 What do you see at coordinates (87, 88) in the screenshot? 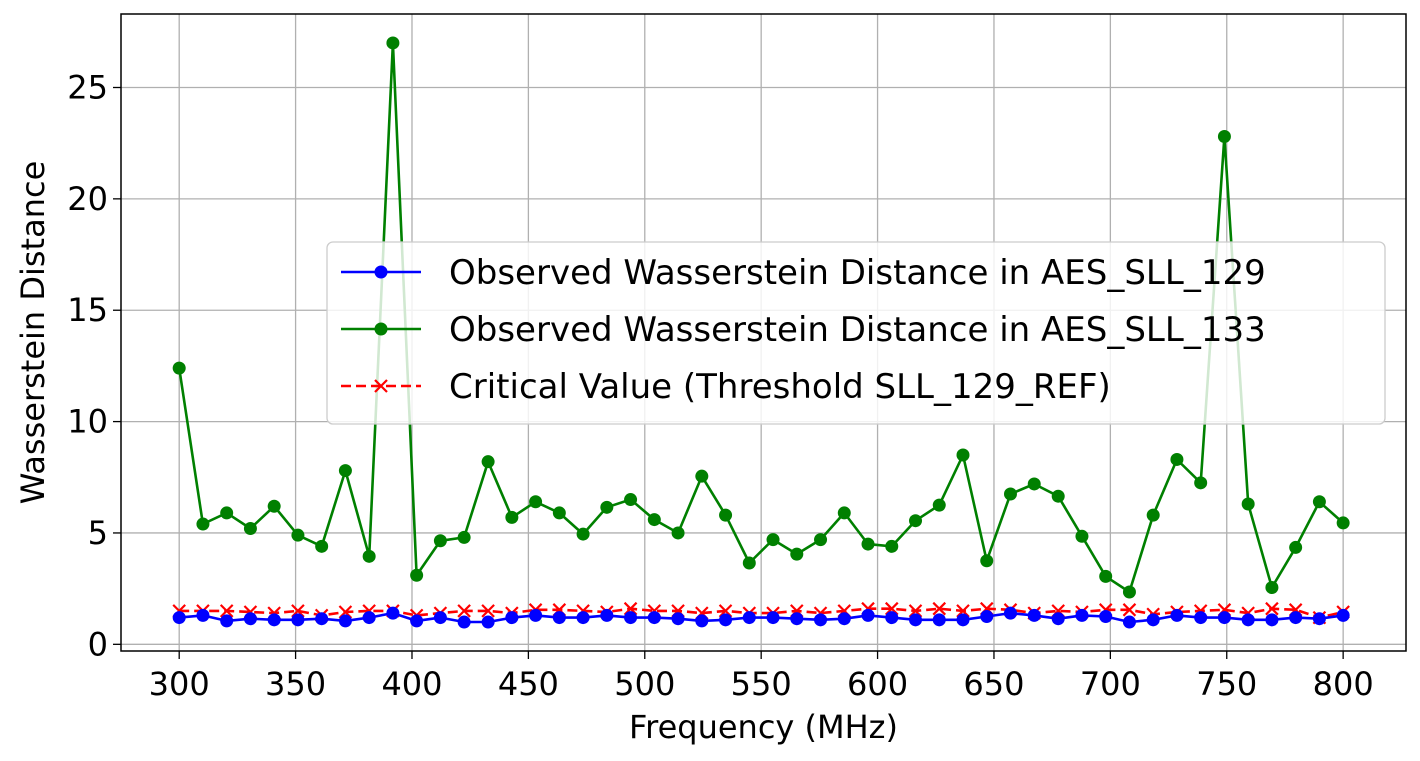
I see `y-tick-label: 25` at bounding box center [87, 88].